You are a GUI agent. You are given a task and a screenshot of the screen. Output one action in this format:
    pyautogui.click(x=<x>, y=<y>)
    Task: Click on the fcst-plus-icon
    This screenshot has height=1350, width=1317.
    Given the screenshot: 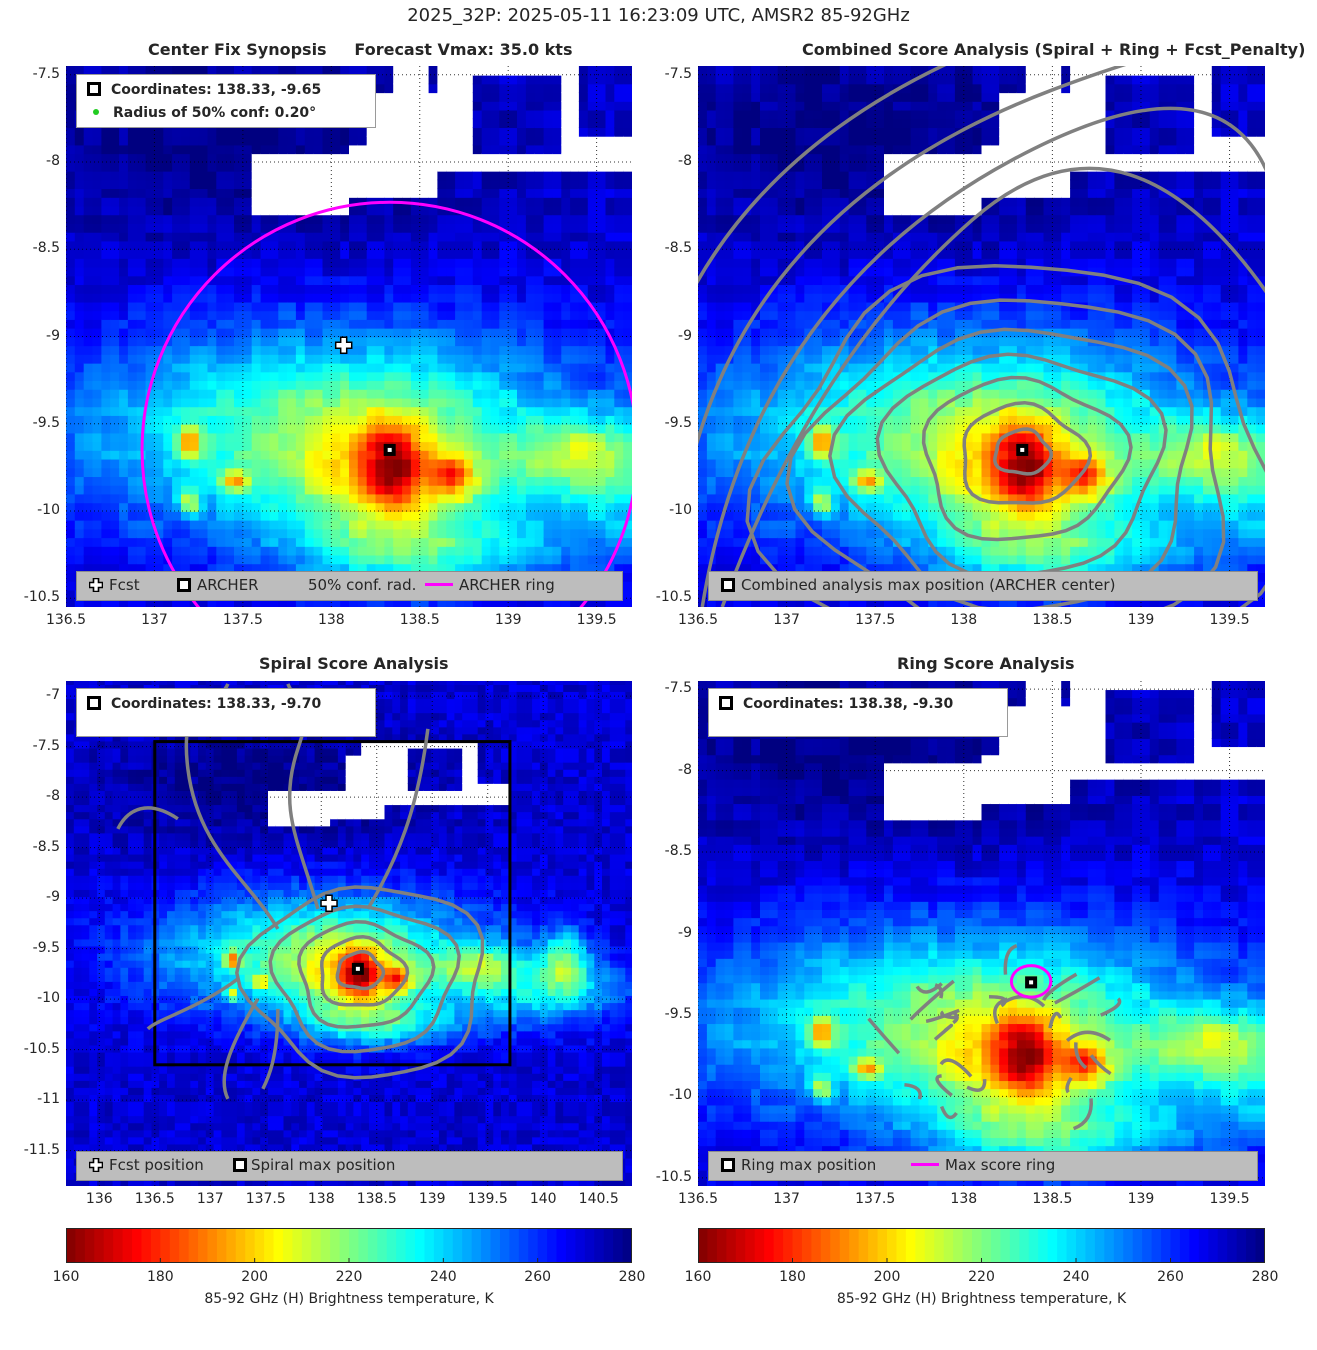 What is the action you would take?
    pyautogui.click(x=96, y=585)
    